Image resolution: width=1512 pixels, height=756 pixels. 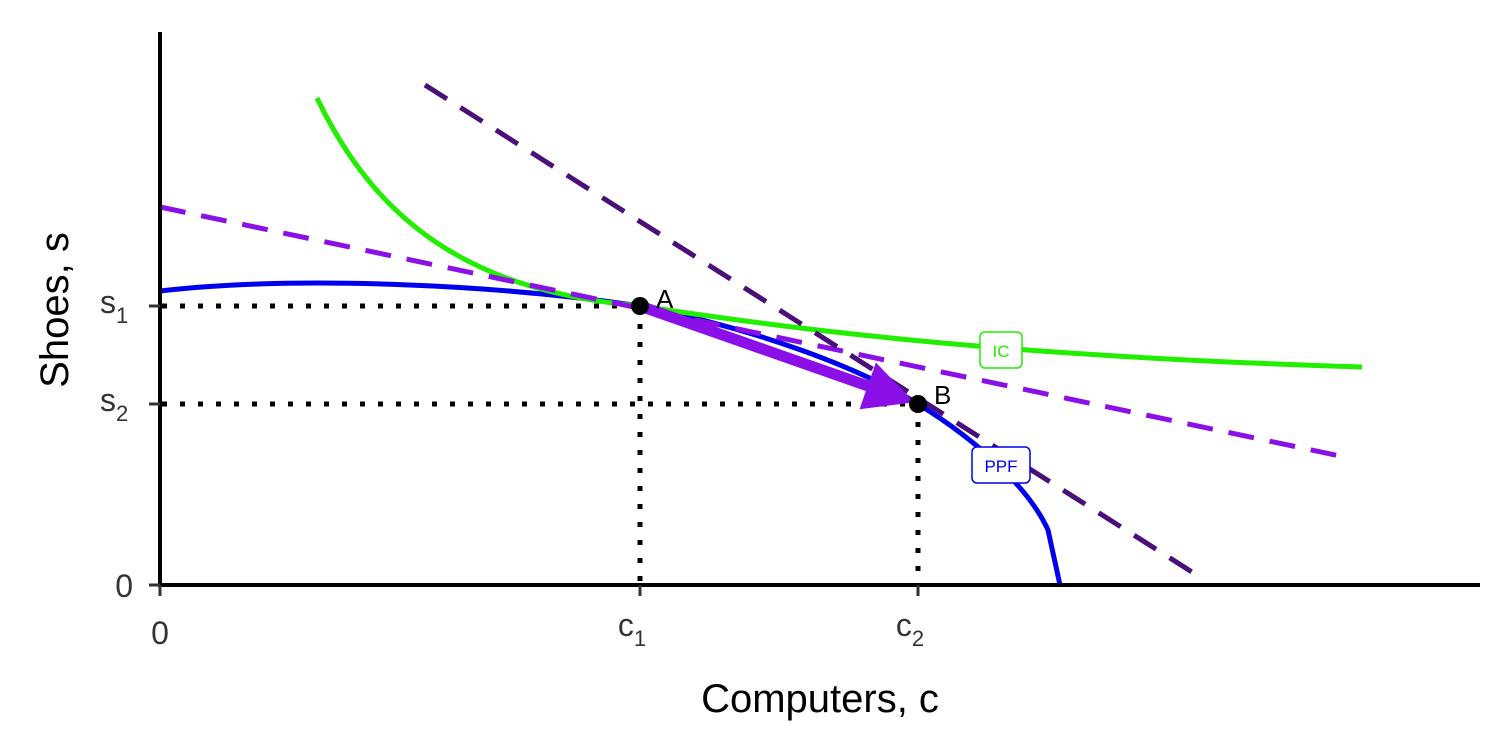 I want to click on point-a, so click(x=640, y=306).